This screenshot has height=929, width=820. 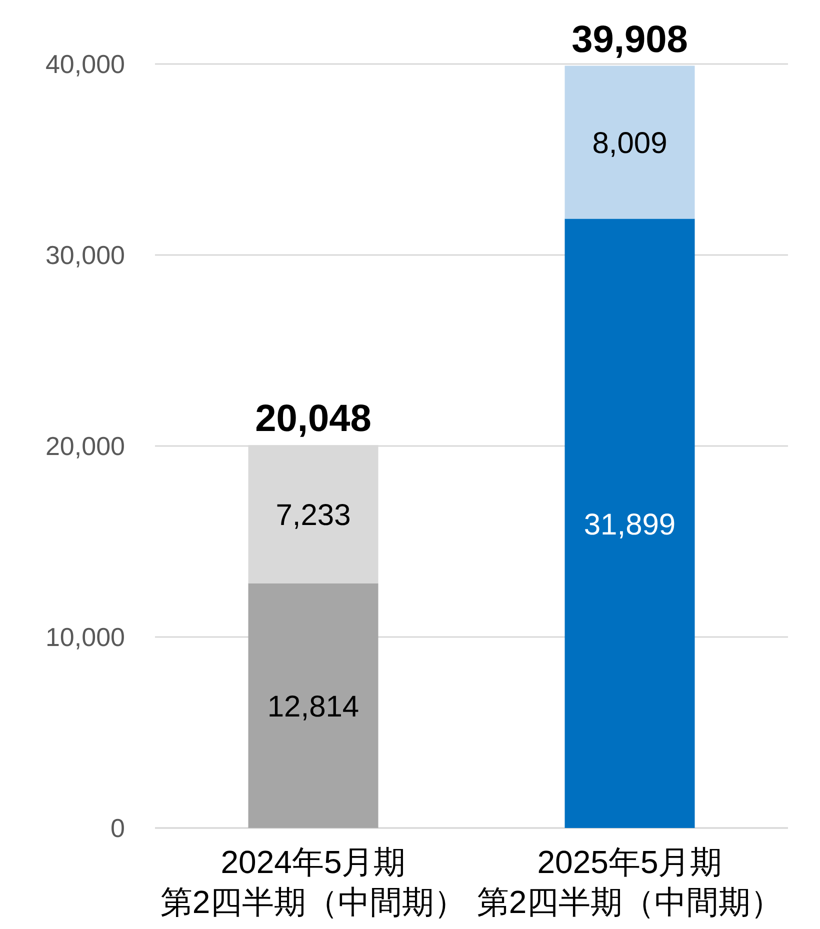 I want to click on y-tick-label: 40,000, so click(x=85, y=64).